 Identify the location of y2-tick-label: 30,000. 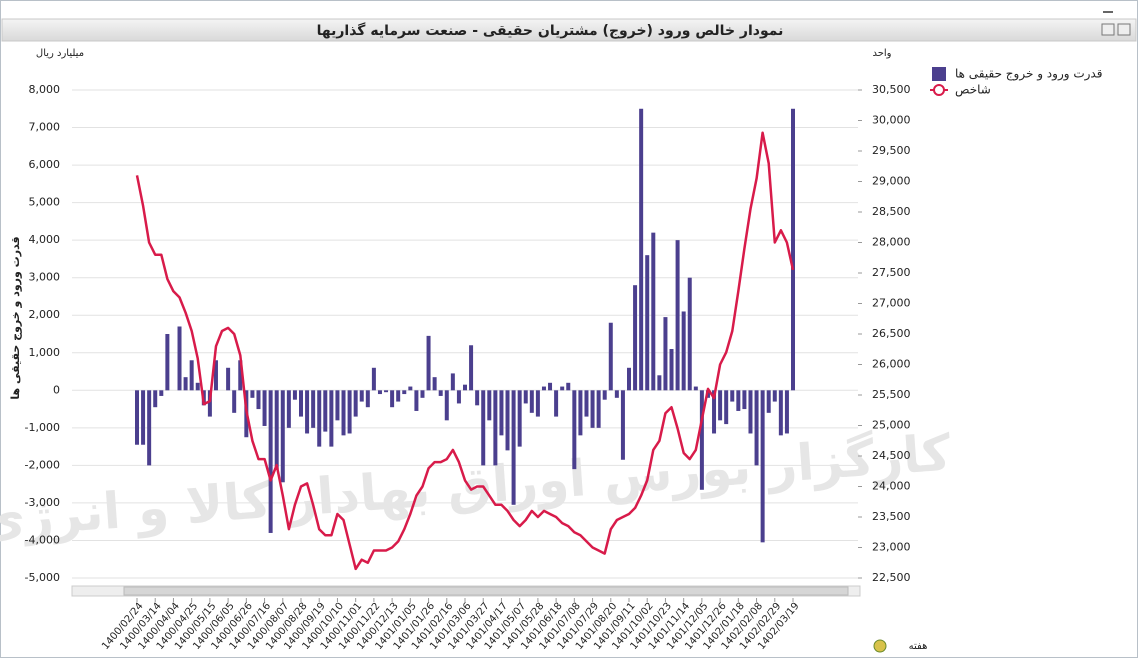
(891, 120).